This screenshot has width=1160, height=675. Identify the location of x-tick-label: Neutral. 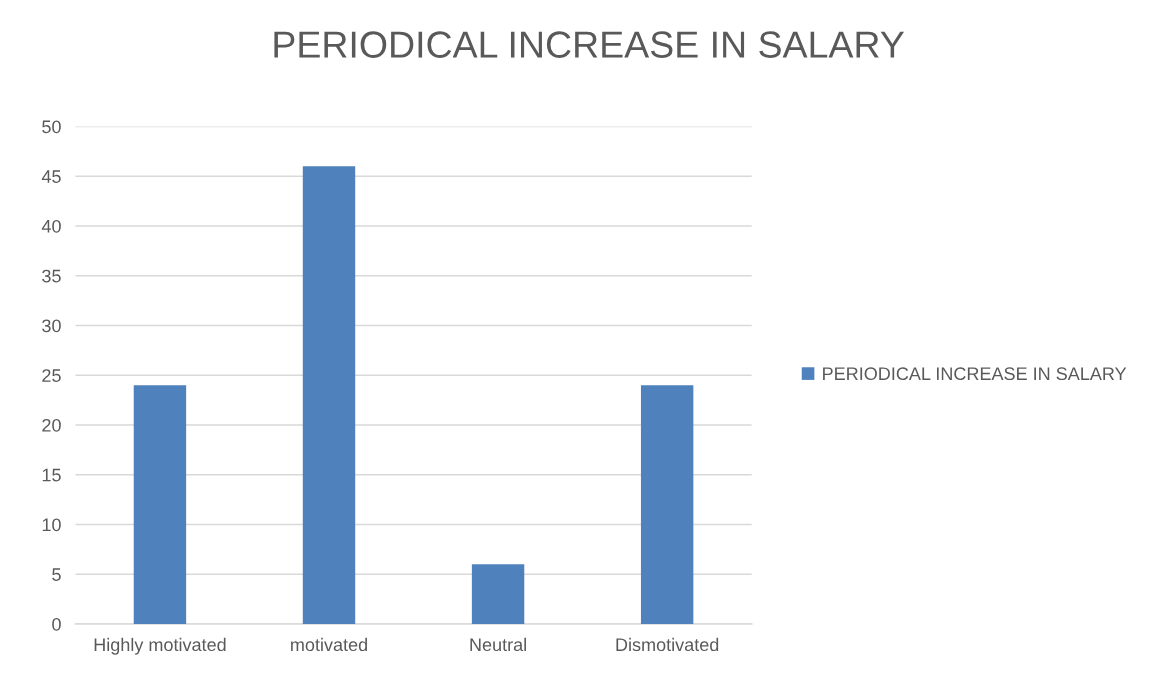
(498, 644).